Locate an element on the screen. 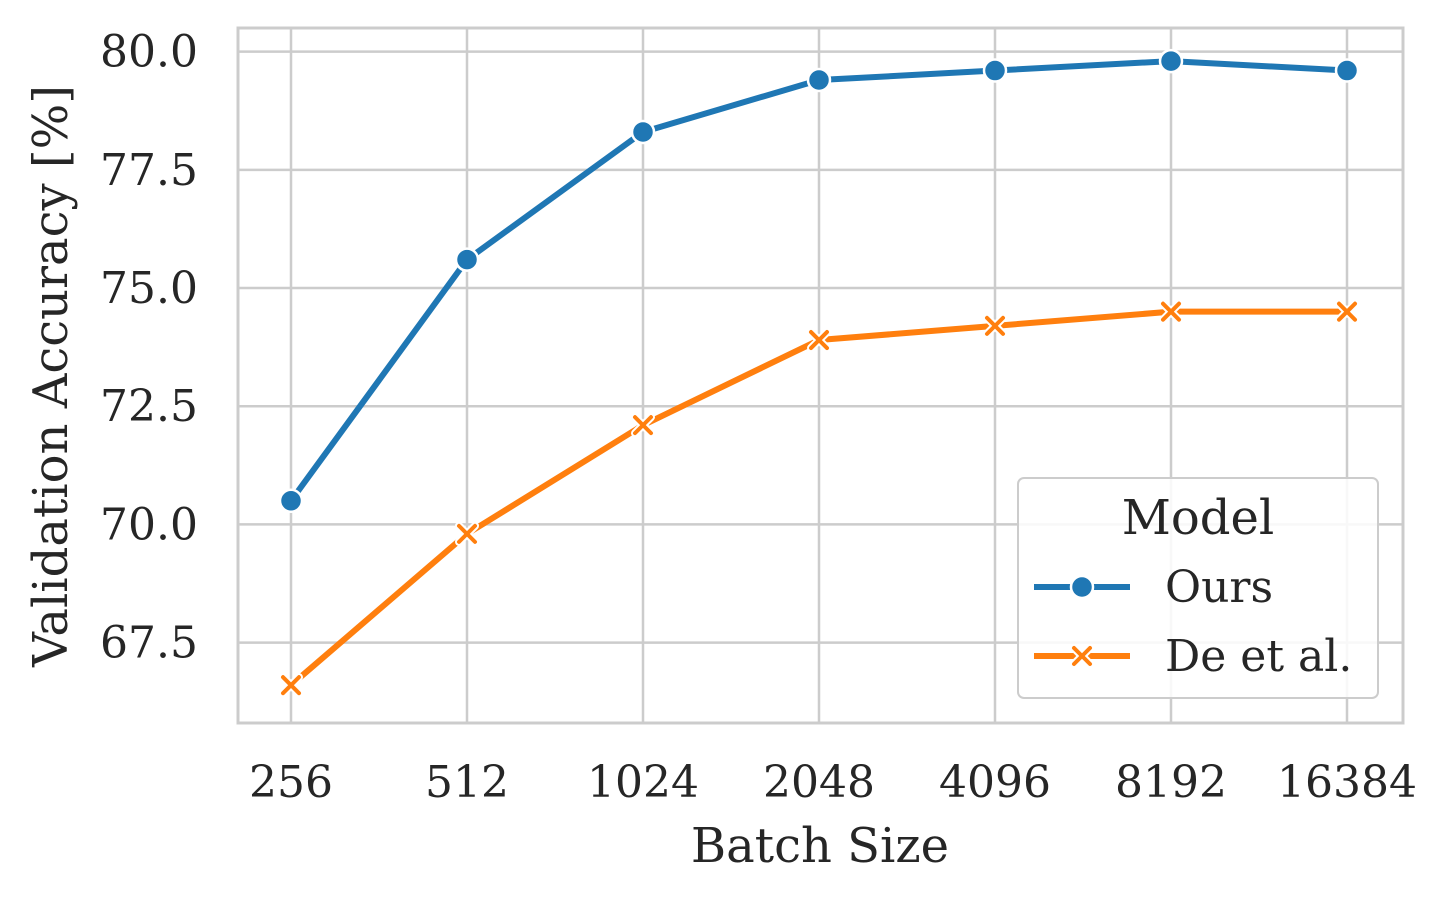 The height and width of the screenshot is (903, 1451). x-tick-label: 2048 is located at coordinates (819, 782).